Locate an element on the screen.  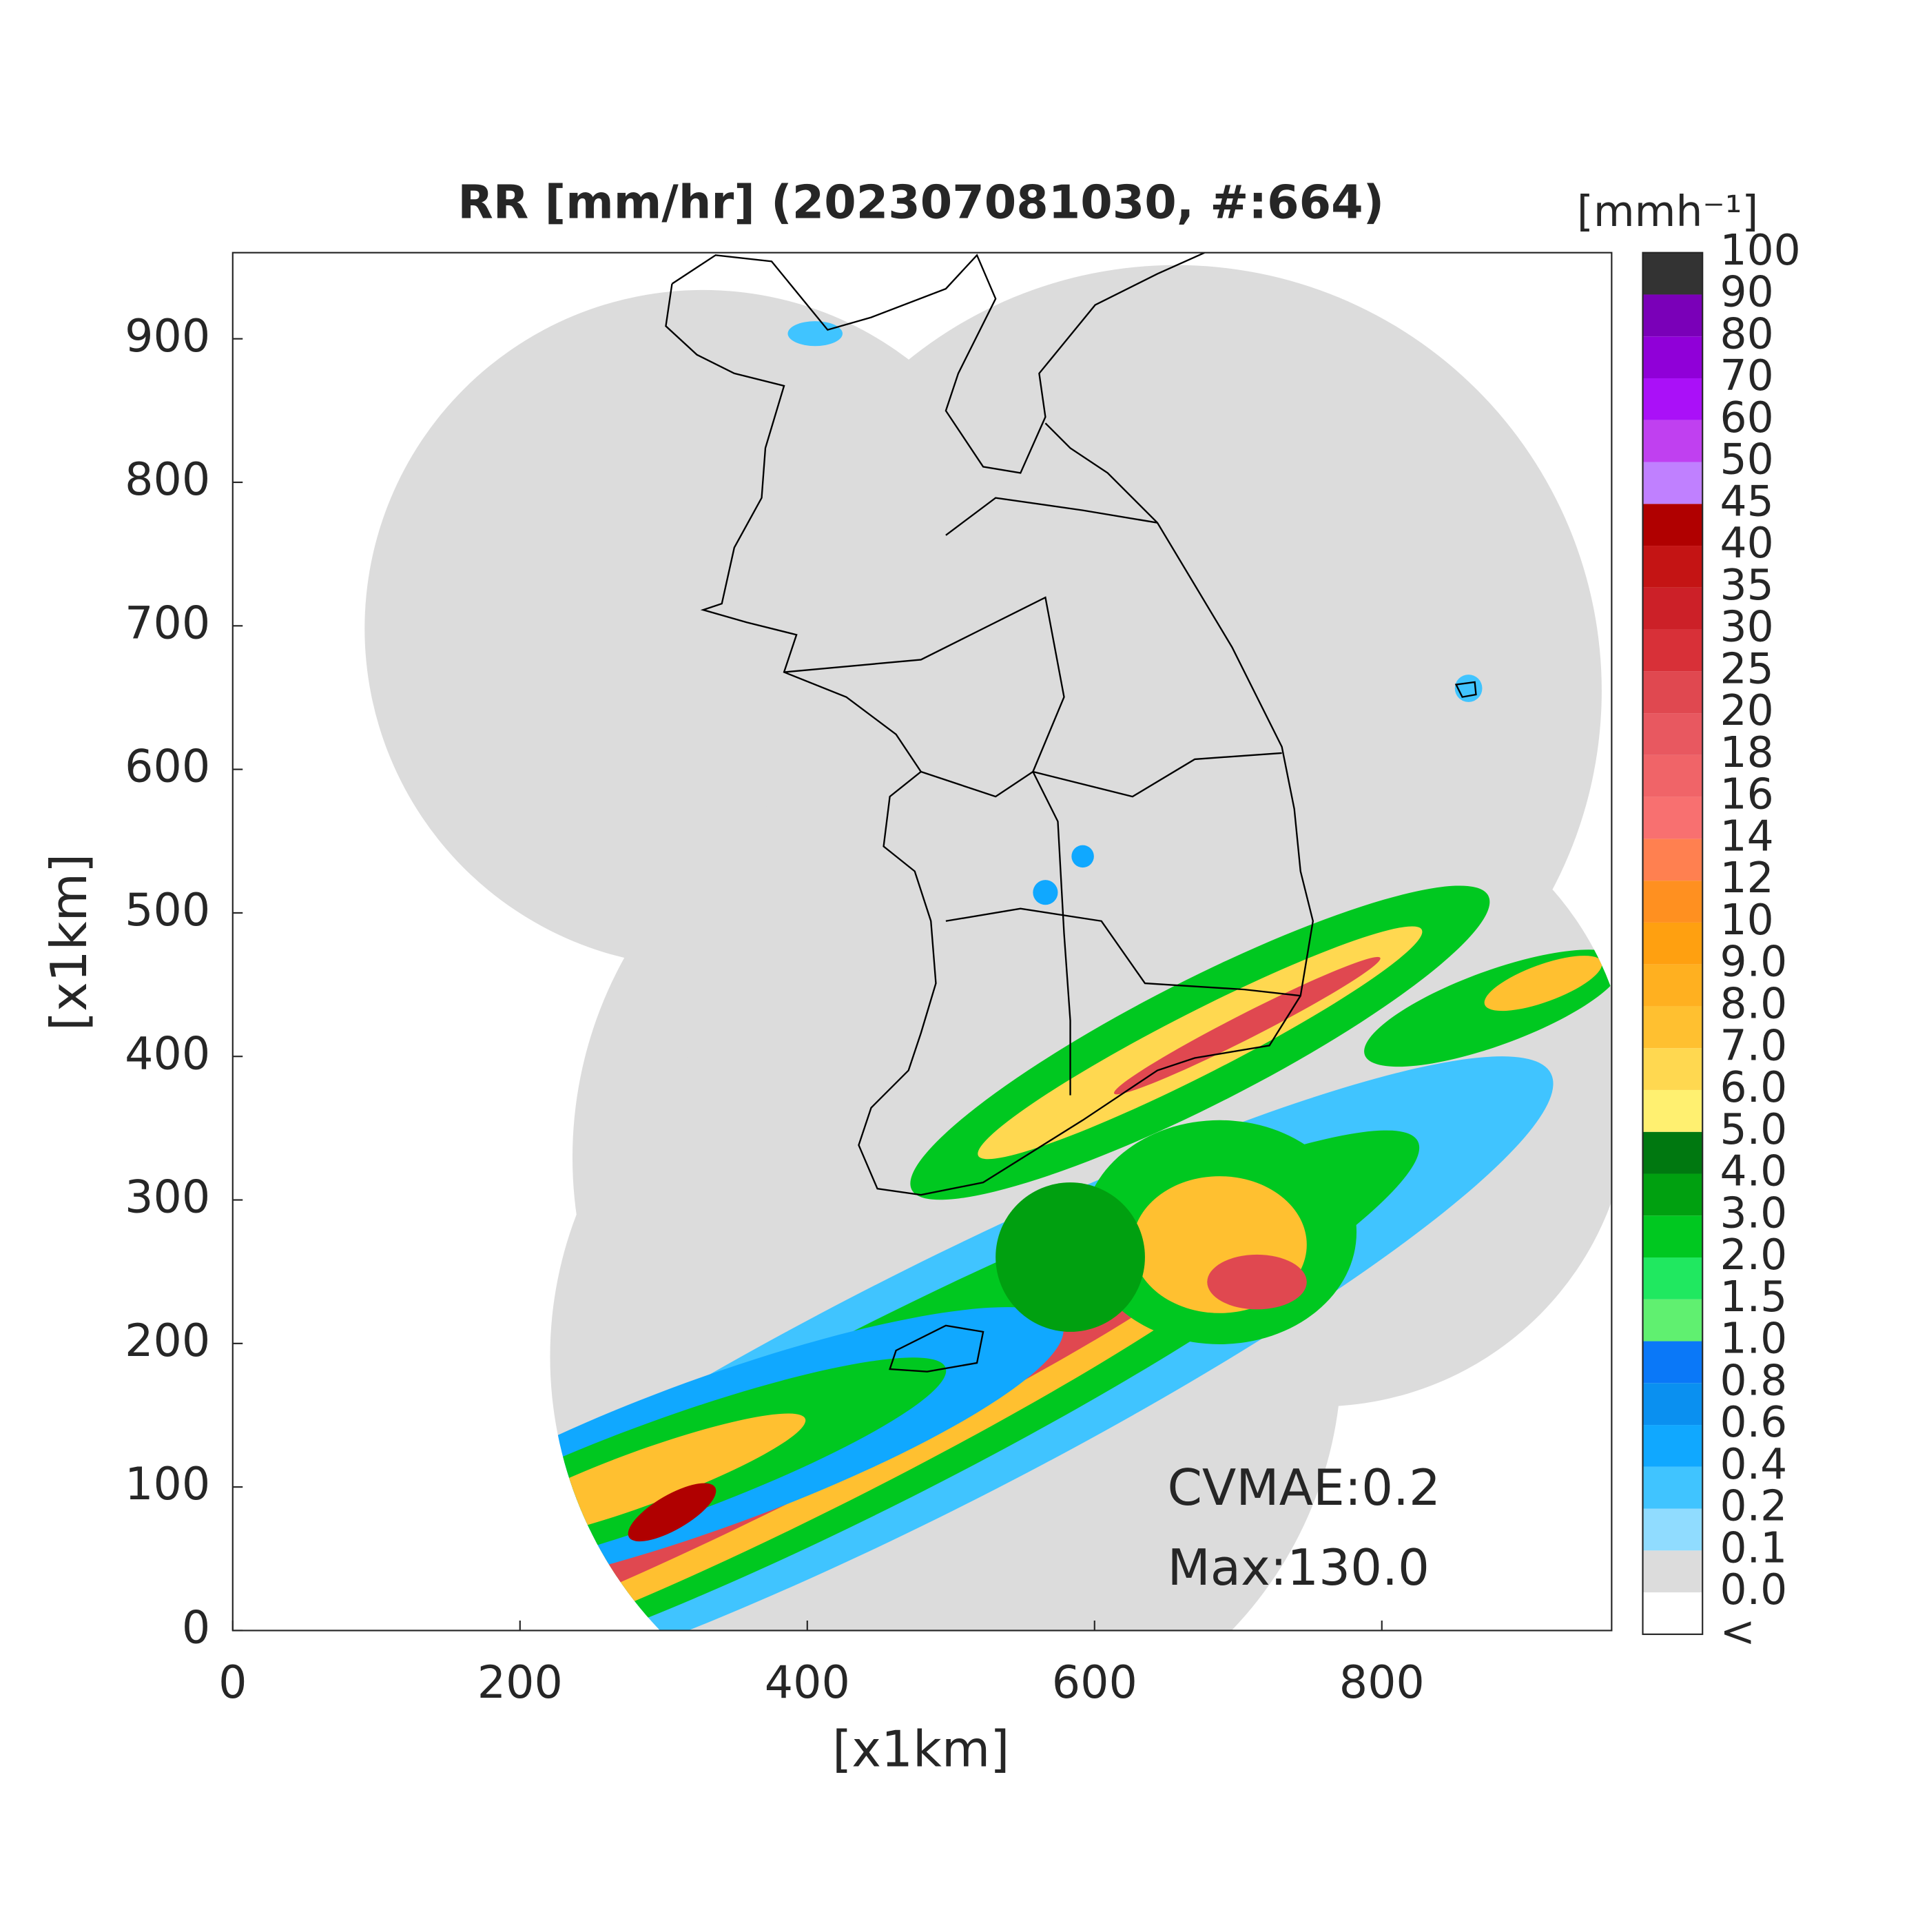
y-tick-label: 0 is located at coordinates (196, 1628).